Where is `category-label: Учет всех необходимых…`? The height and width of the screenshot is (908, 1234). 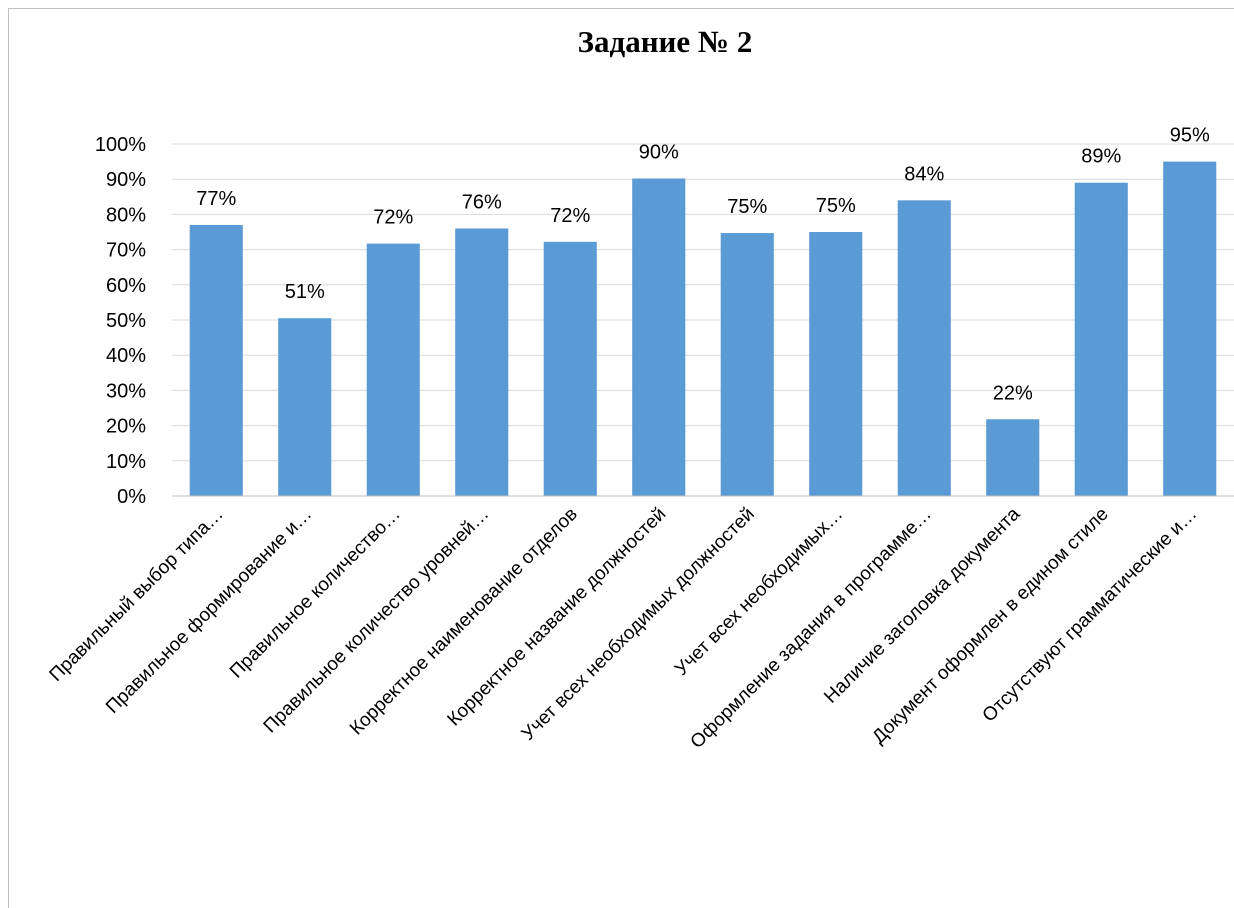 category-label: Учет всех необходимых… is located at coordinates (759, 592).